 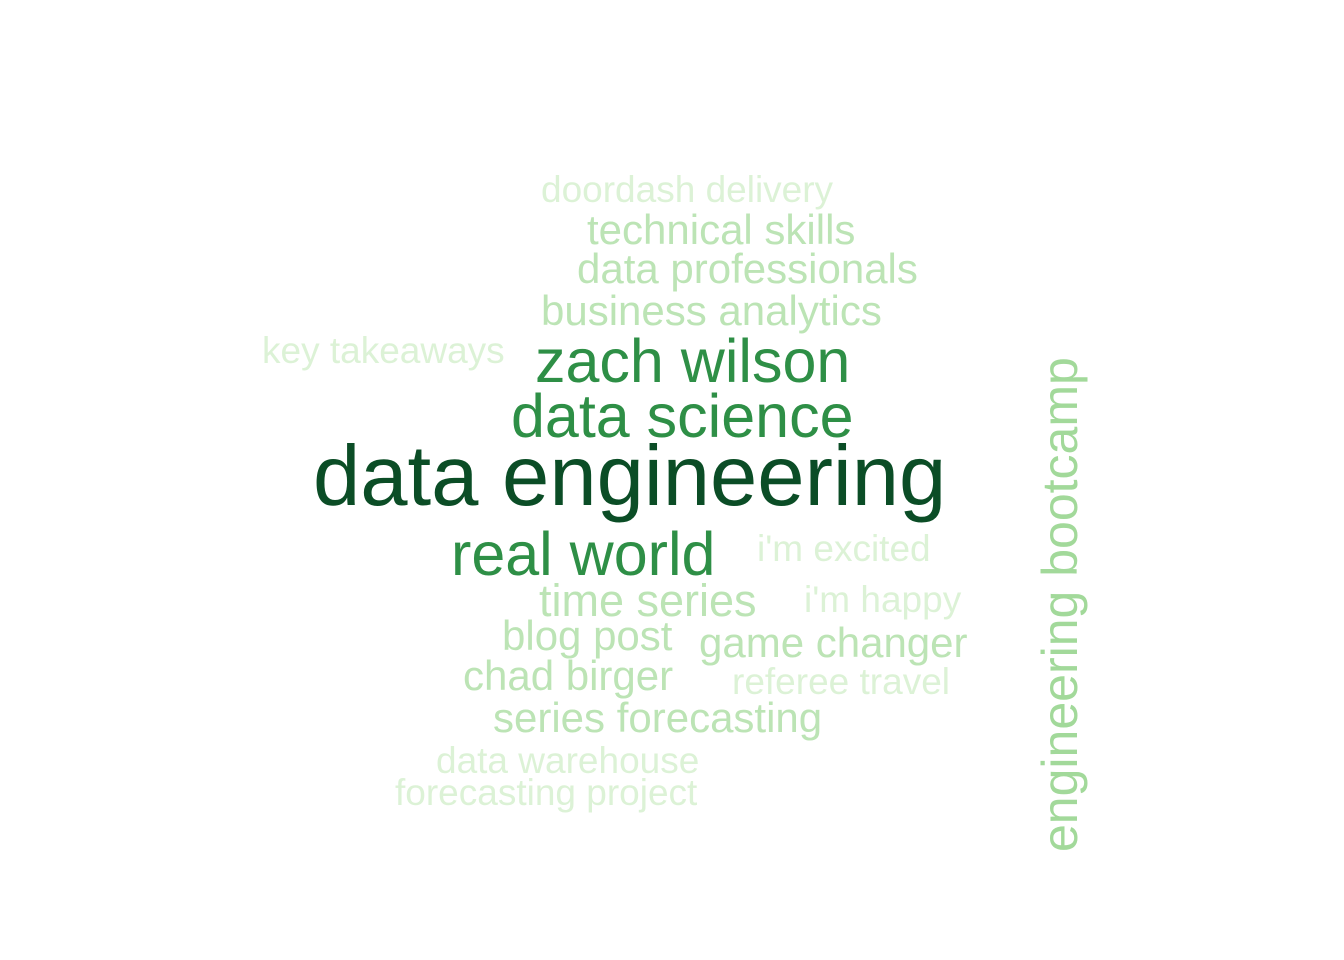 I want to click on word-real-world: real world, so click(x=583, y=554).